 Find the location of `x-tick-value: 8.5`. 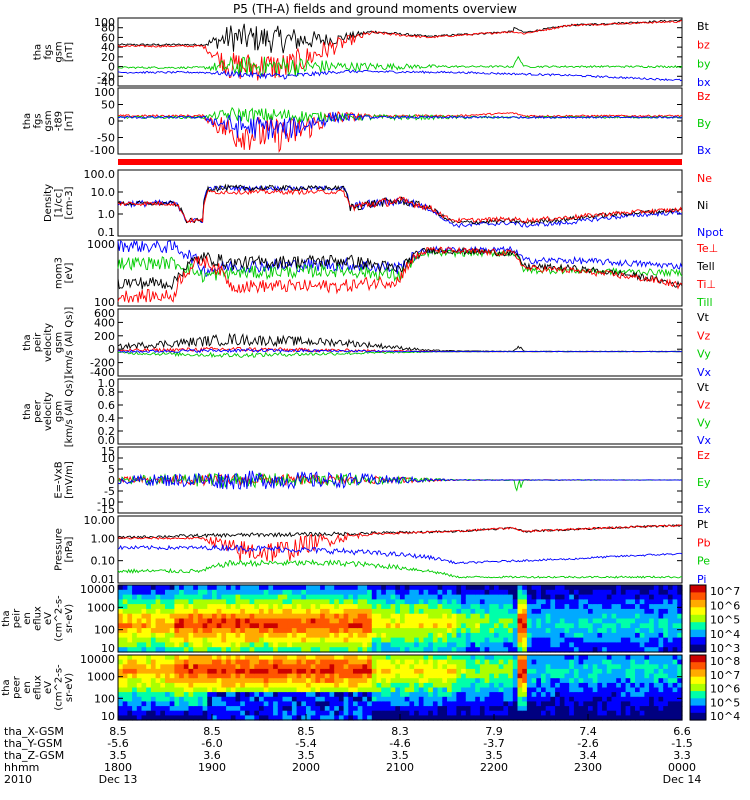

x-tick-value: 8.5 is located at coordinates (306, 731).